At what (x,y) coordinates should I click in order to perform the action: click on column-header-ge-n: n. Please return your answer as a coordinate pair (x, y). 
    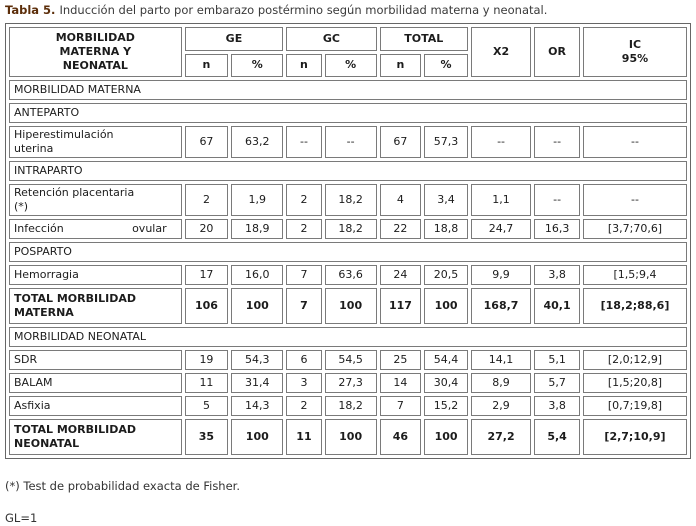
    Looking at the image, I should click on (206, 65).